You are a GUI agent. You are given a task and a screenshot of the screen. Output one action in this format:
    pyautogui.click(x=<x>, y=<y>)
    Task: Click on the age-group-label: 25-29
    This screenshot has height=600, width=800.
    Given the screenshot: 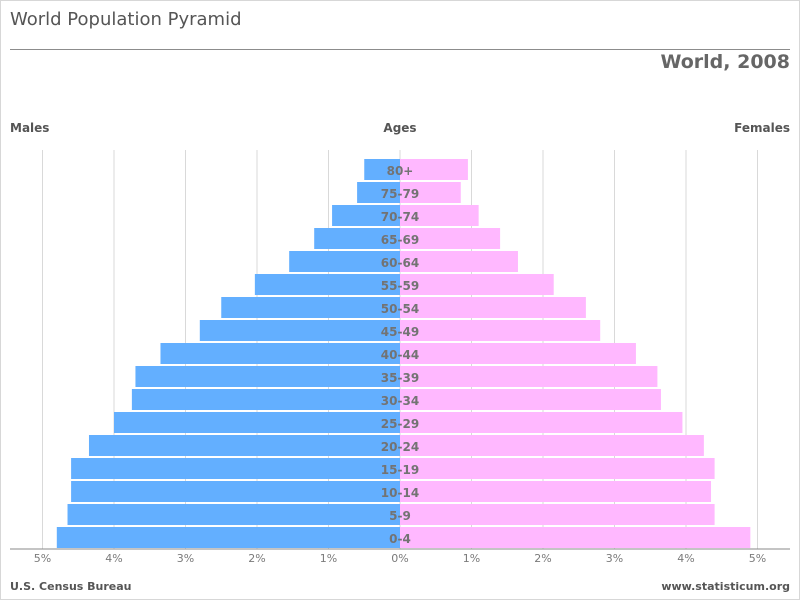 What is the action you would take?
    pyautogui.click(x=400, y=424)
    